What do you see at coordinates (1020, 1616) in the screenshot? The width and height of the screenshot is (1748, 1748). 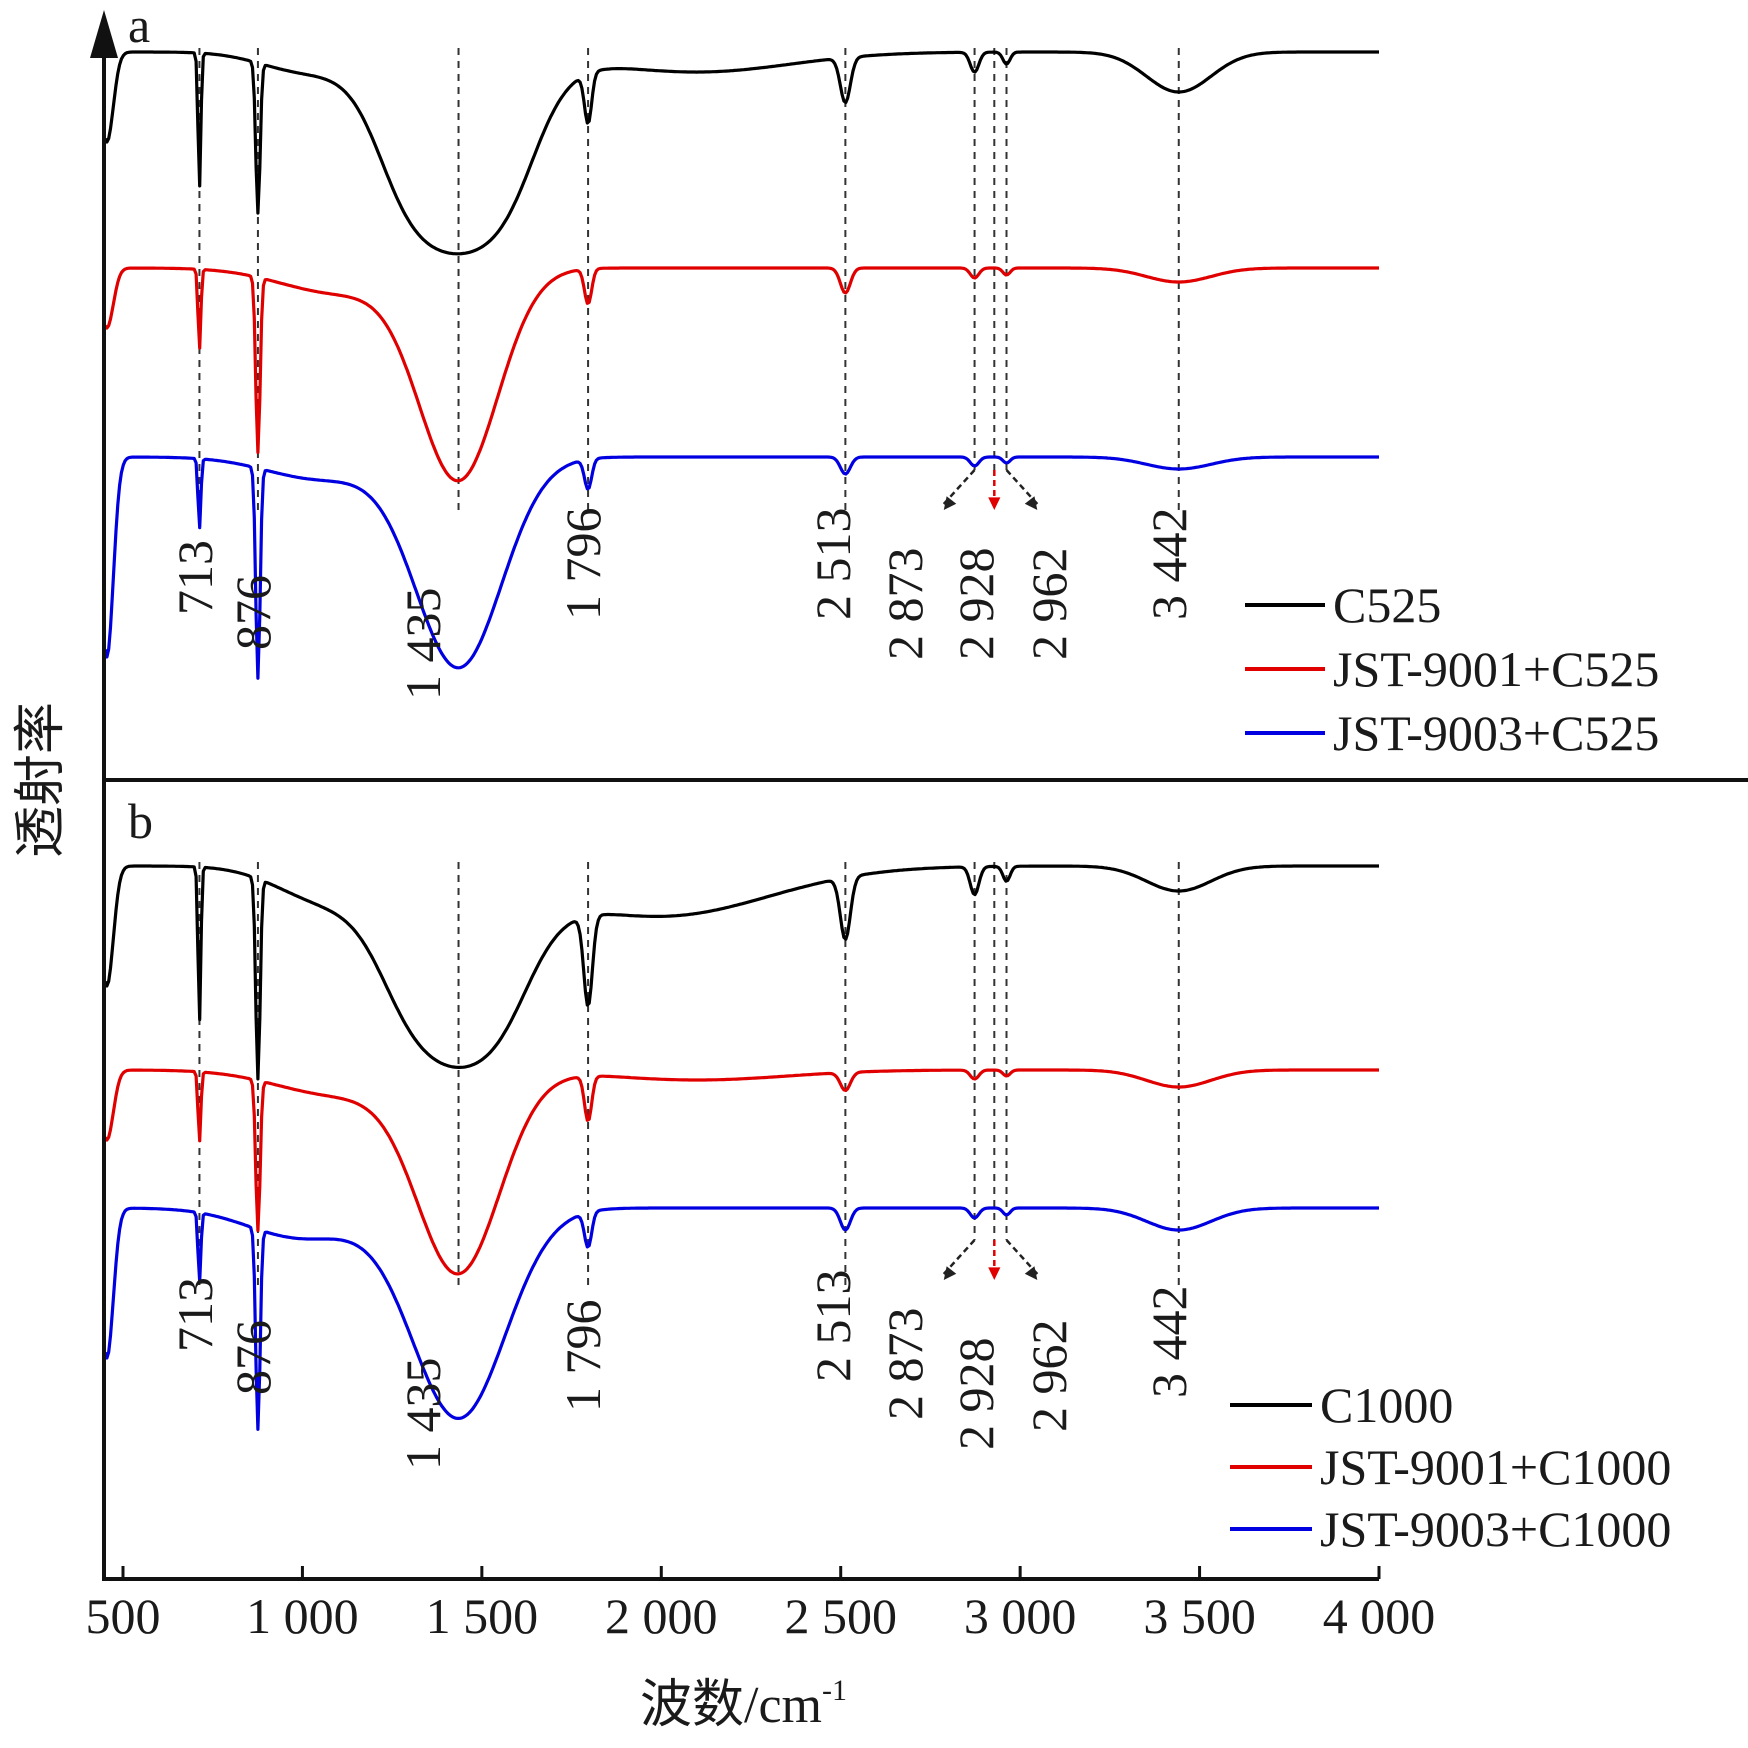 I see `x-tick-label: 3 000` at bounding box center [1020, 1616].